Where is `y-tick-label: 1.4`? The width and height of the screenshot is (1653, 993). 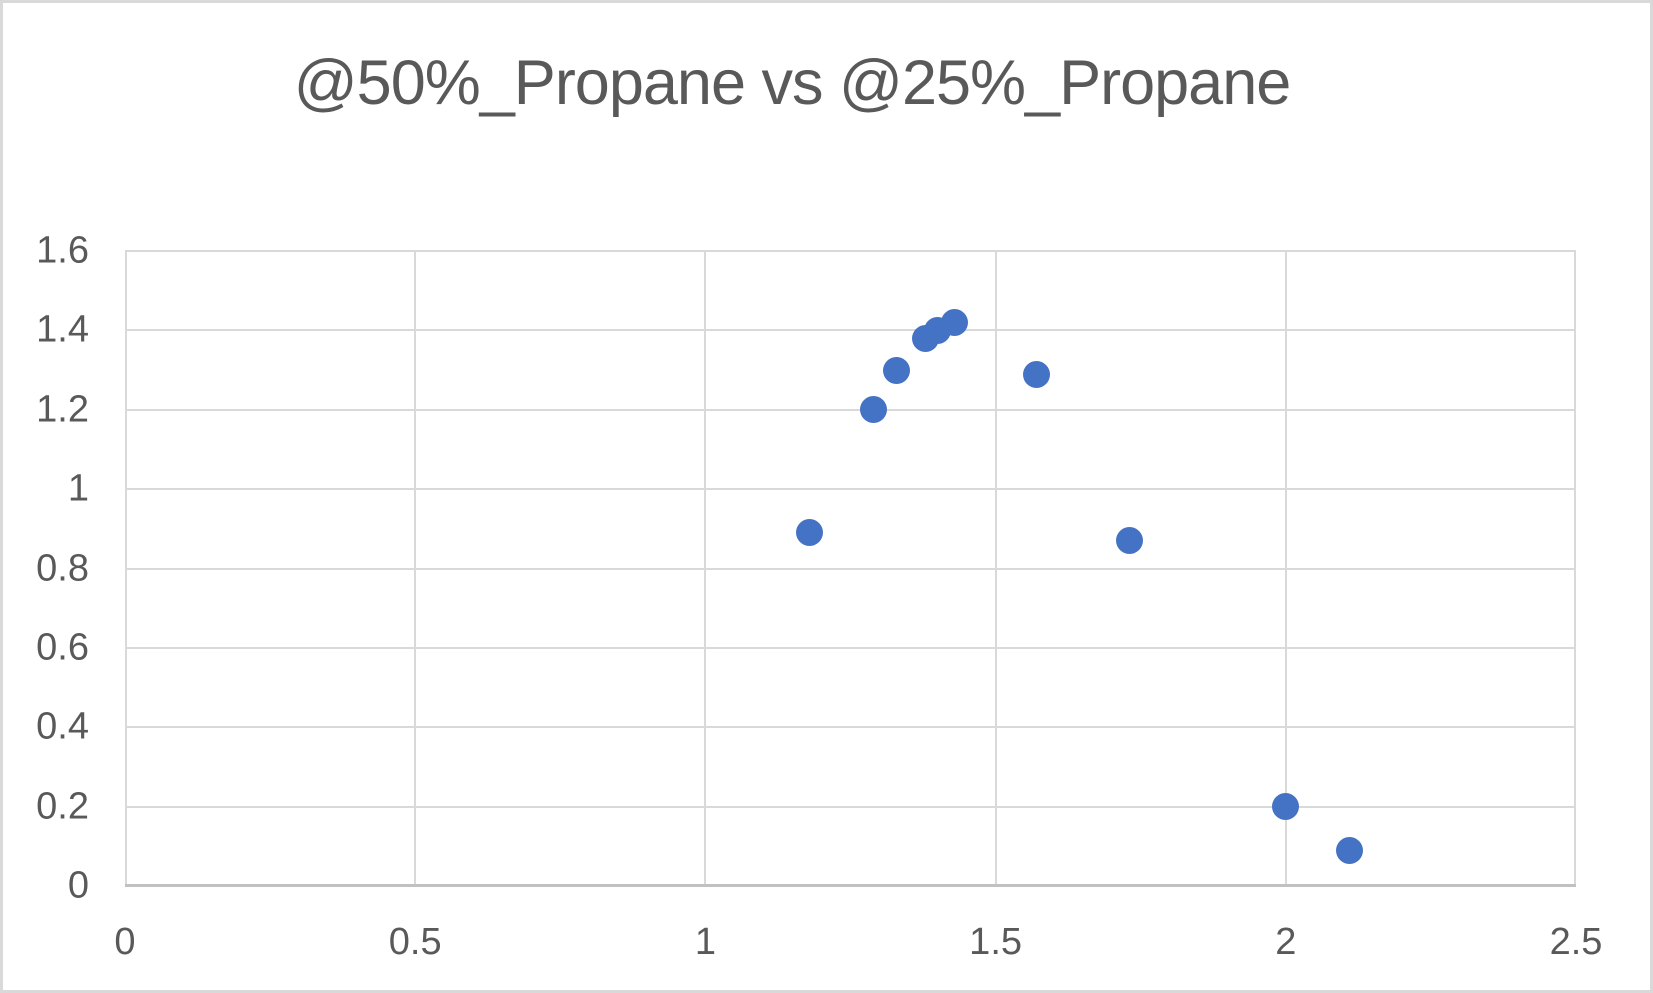 y-tick-label: 1.4 is located at coordinates (62, 329).